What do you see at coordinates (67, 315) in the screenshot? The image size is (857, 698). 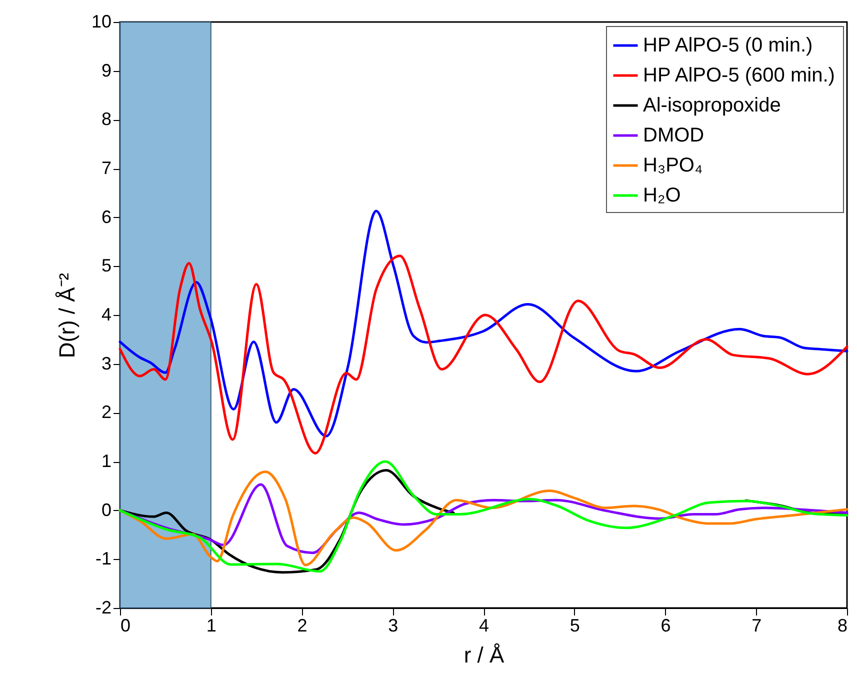 I see `y-axis-title: D(r) / Å⁻²` at bounding box center [67, 315].